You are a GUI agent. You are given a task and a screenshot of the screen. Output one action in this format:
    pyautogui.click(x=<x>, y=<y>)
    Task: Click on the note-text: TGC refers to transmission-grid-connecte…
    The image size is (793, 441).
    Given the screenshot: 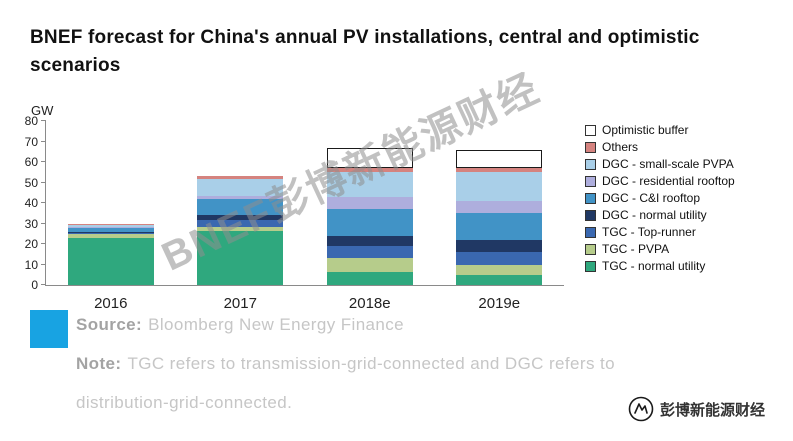 What is the action you would take?
    pyautogui.click(x=345, y=383)
    